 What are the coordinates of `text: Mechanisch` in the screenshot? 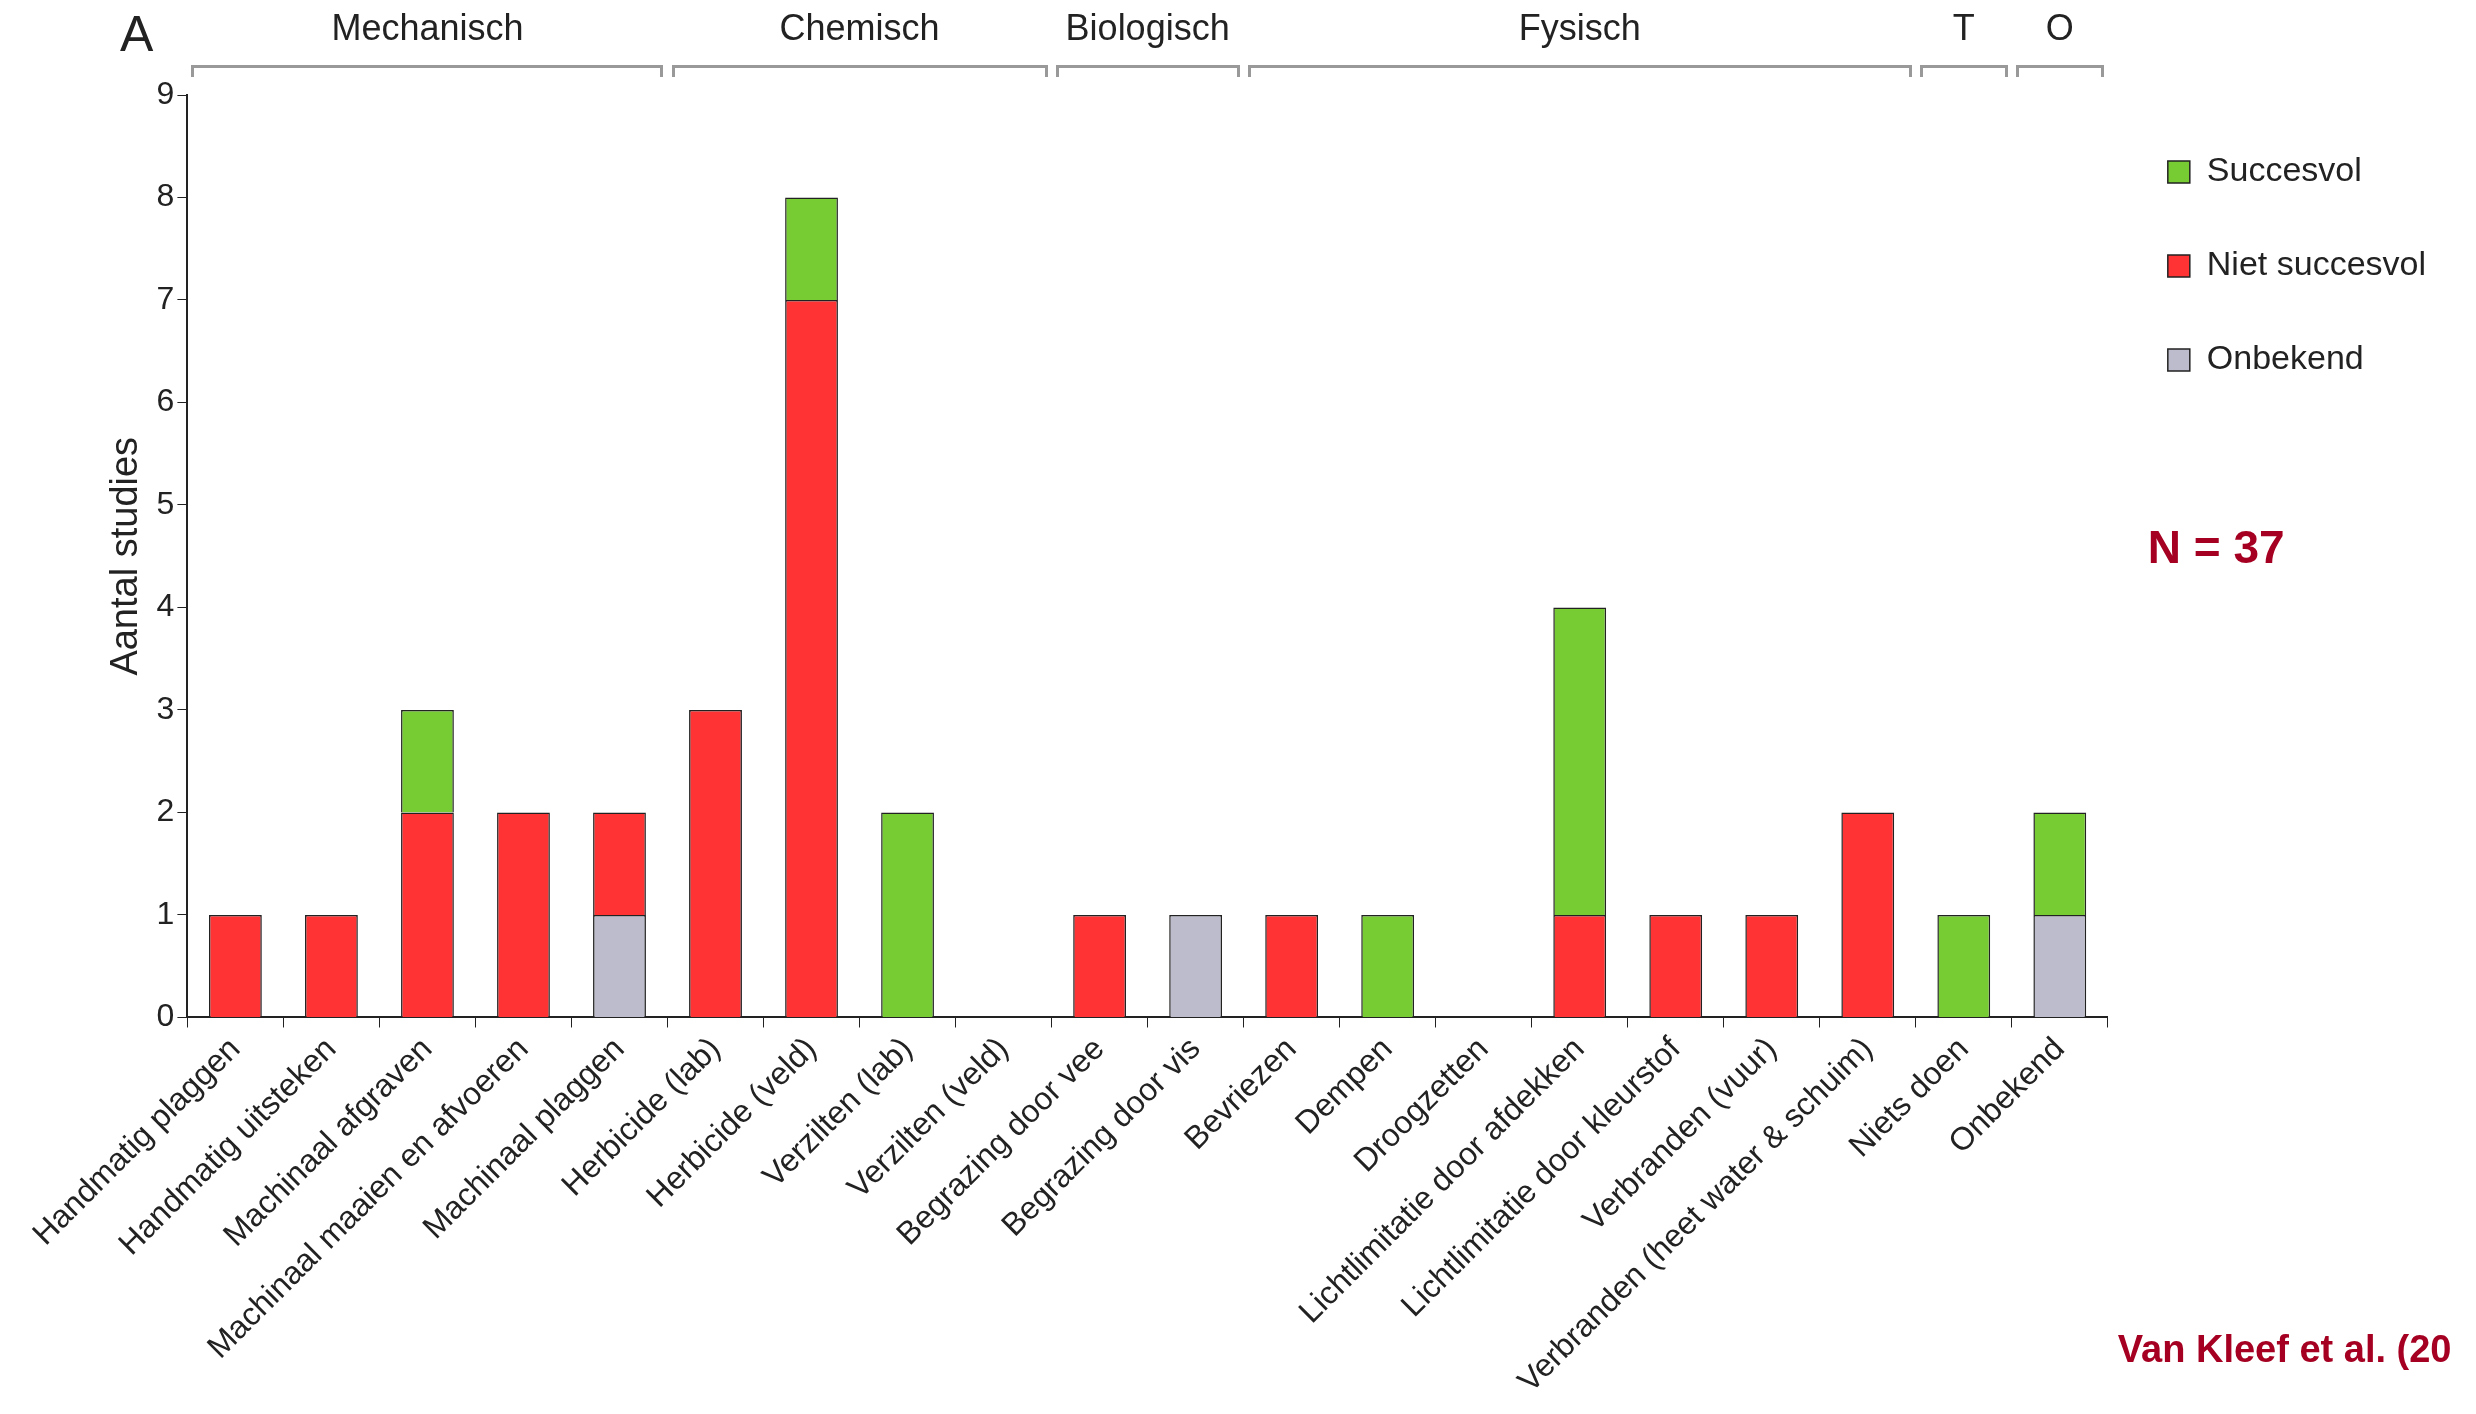 It's located at (427, 28).